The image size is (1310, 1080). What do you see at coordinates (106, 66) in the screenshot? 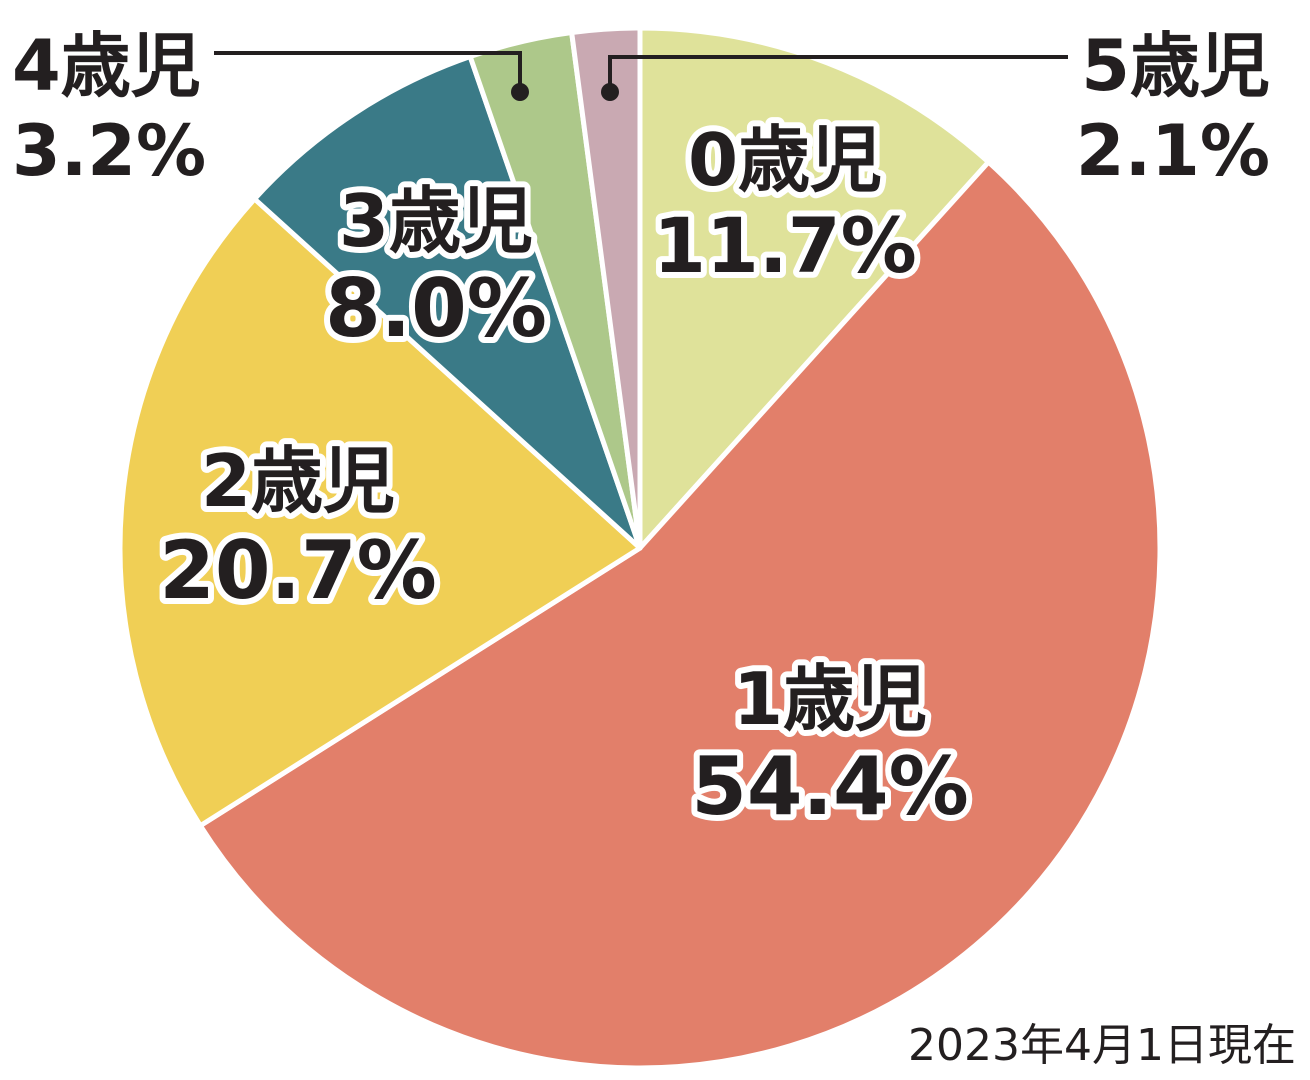
I see `slice-label-4: 4歳児` at bounding box center [106, 66].